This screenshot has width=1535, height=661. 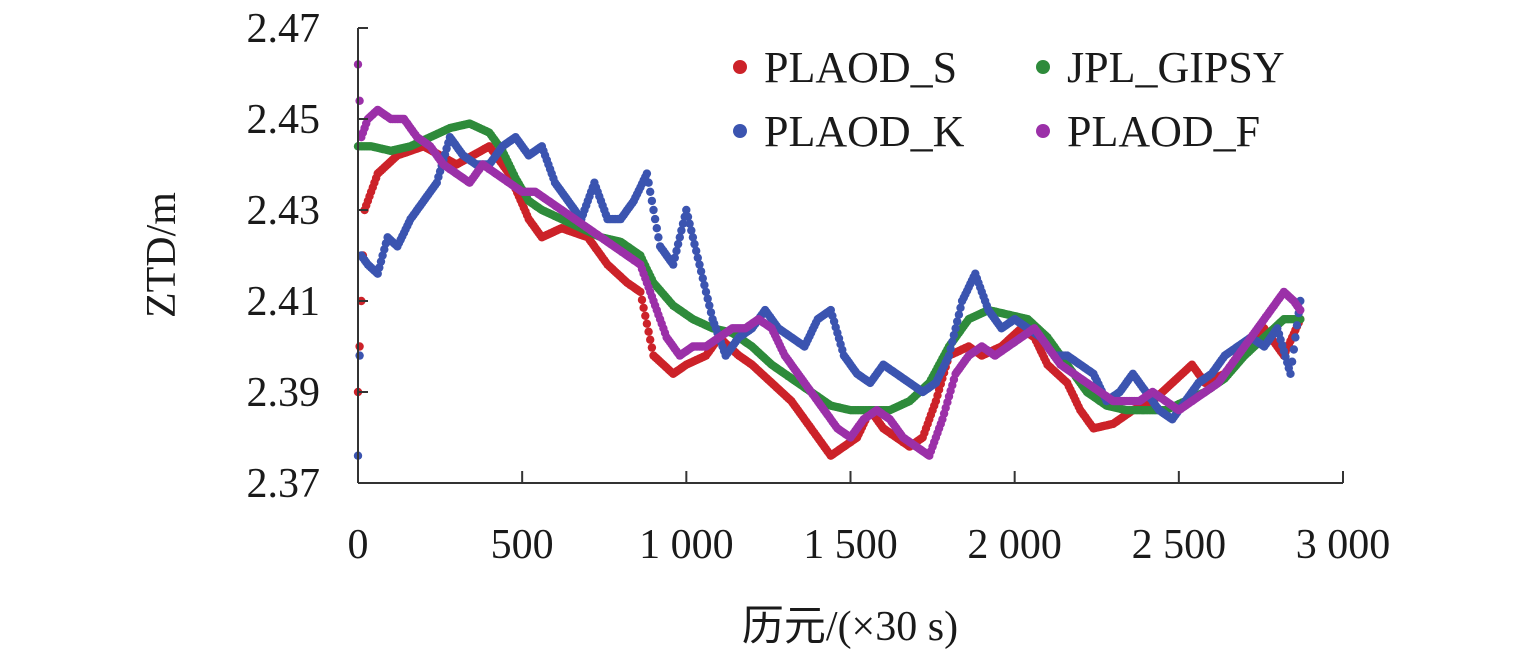 I want to click on y-axis-title: ZTD/m, so click(x=162, y=255).